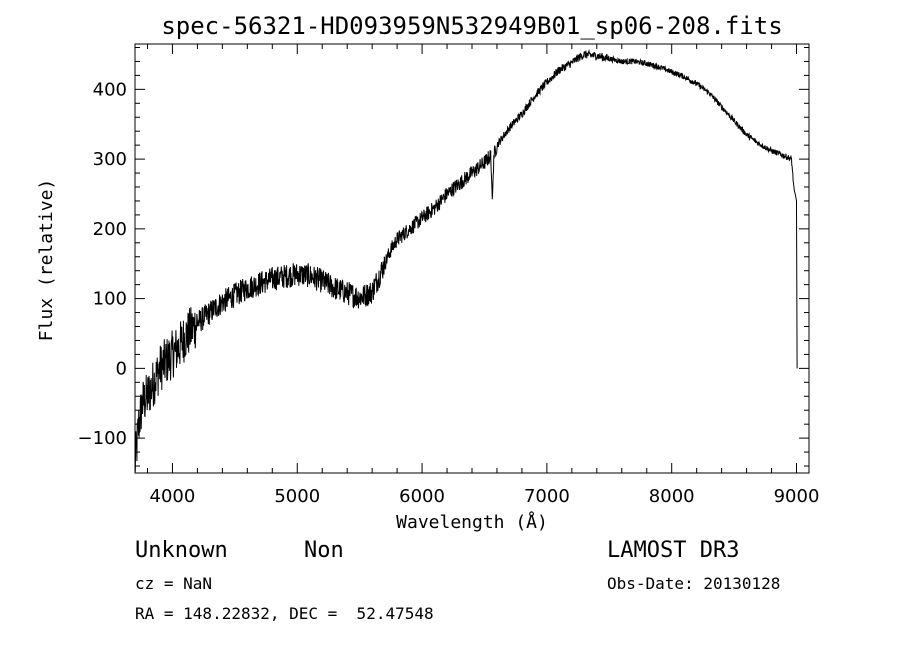 The image size is (900, 649). I want to click on x-tick-label: 7000, so click(547, 496).